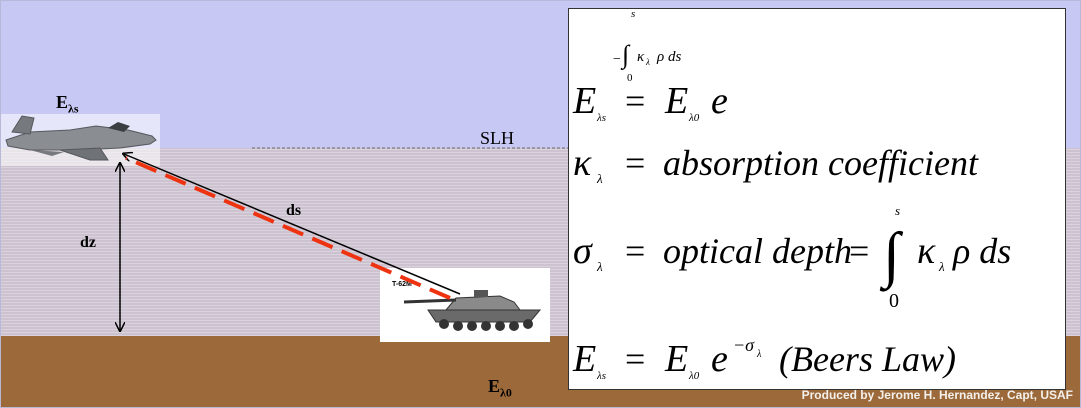 The image size is (1081, 408). What do you see at coordinates (981, 251) in the screenshot?
I see `eq3-integrand-rest: ρ ds` at bounding box center [981, 251].